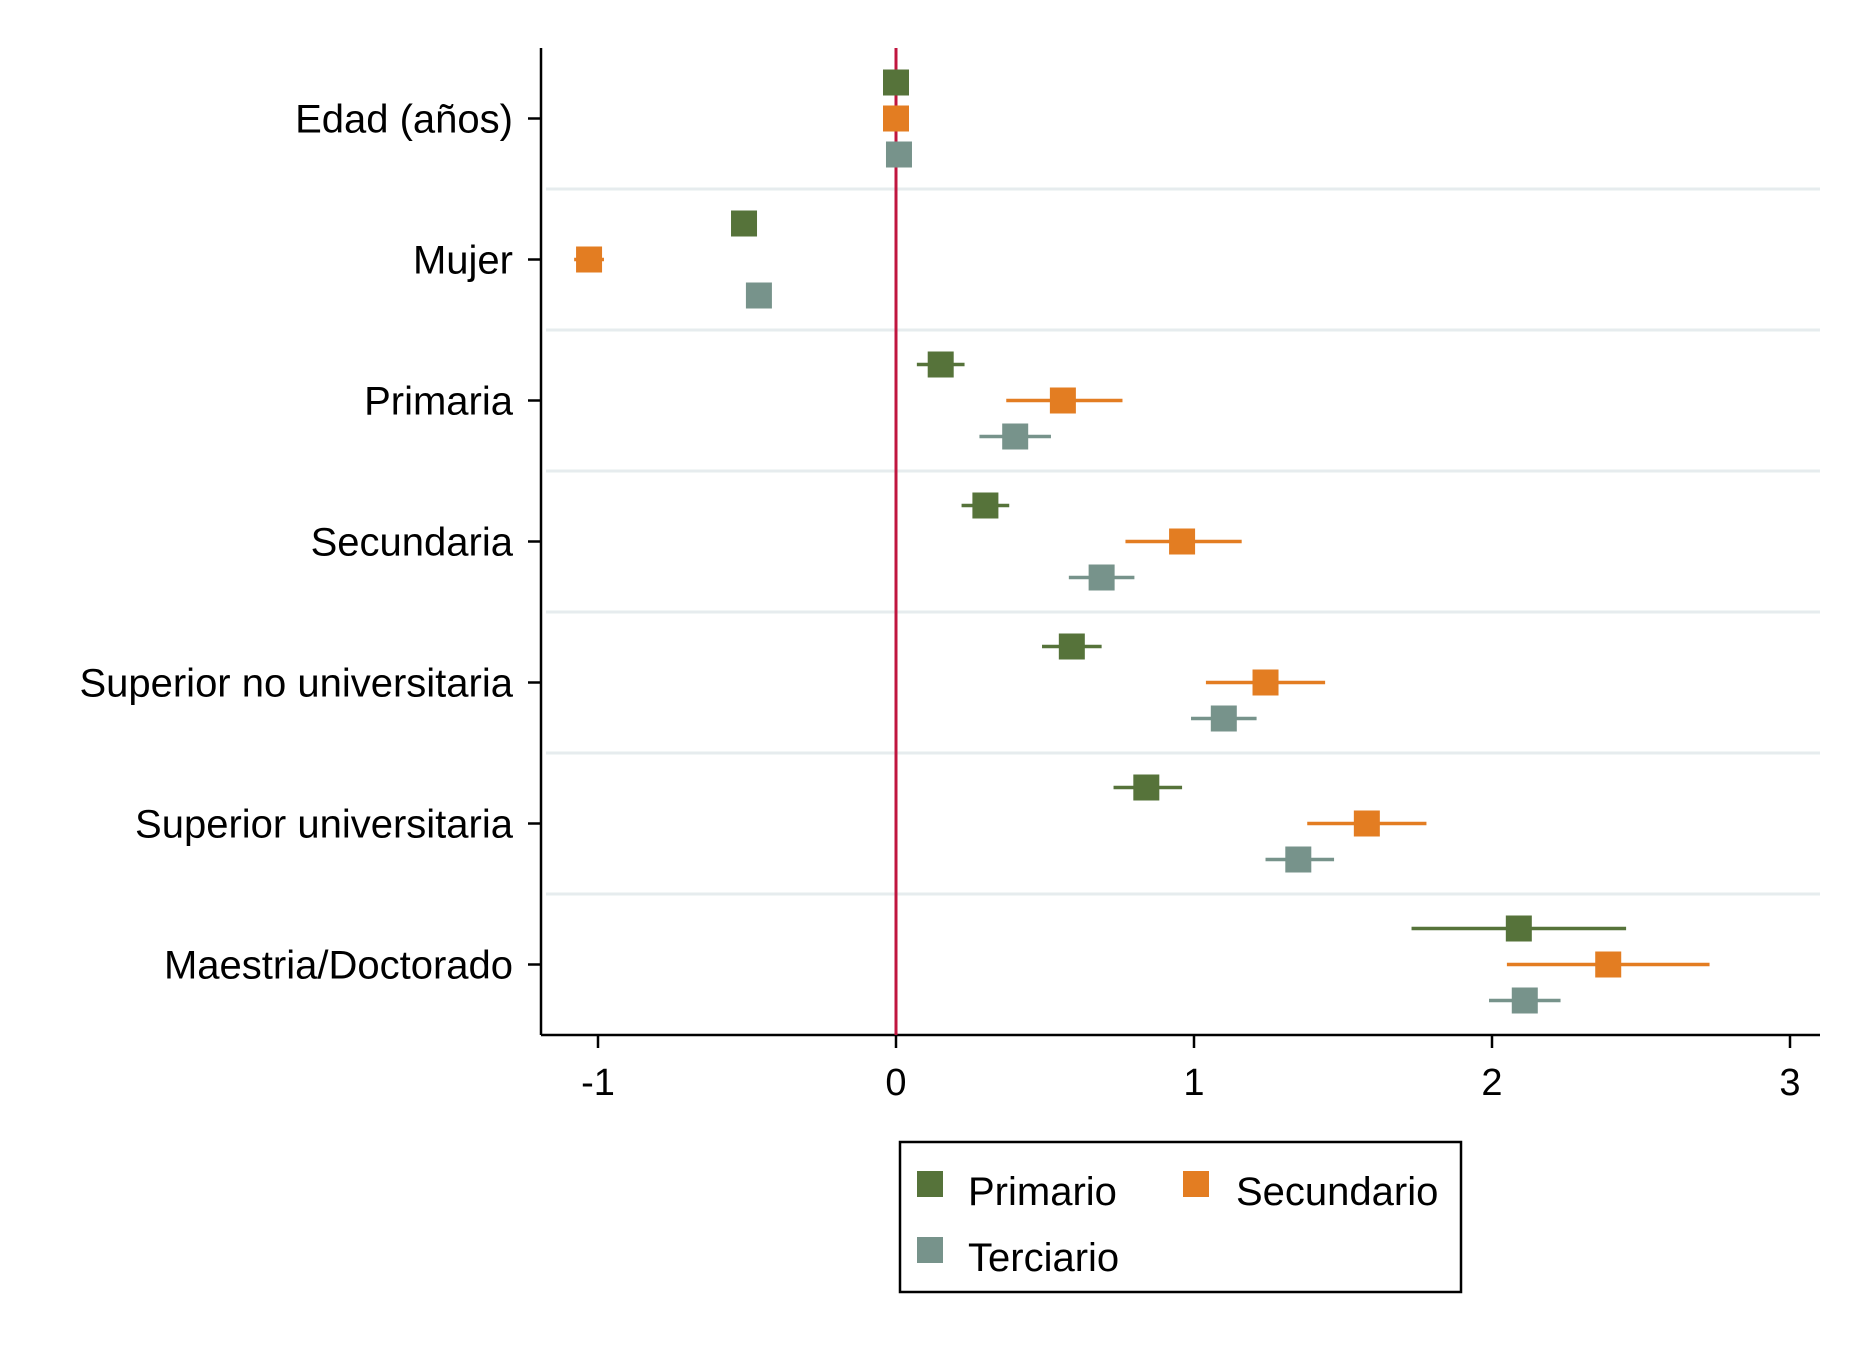 This screenshot has height=1363, width=1868. What do you see at coordinates (1043, 1258) in the screenshot?
I see `legend-label: Terciario` at bounding box center [1043, 1258].